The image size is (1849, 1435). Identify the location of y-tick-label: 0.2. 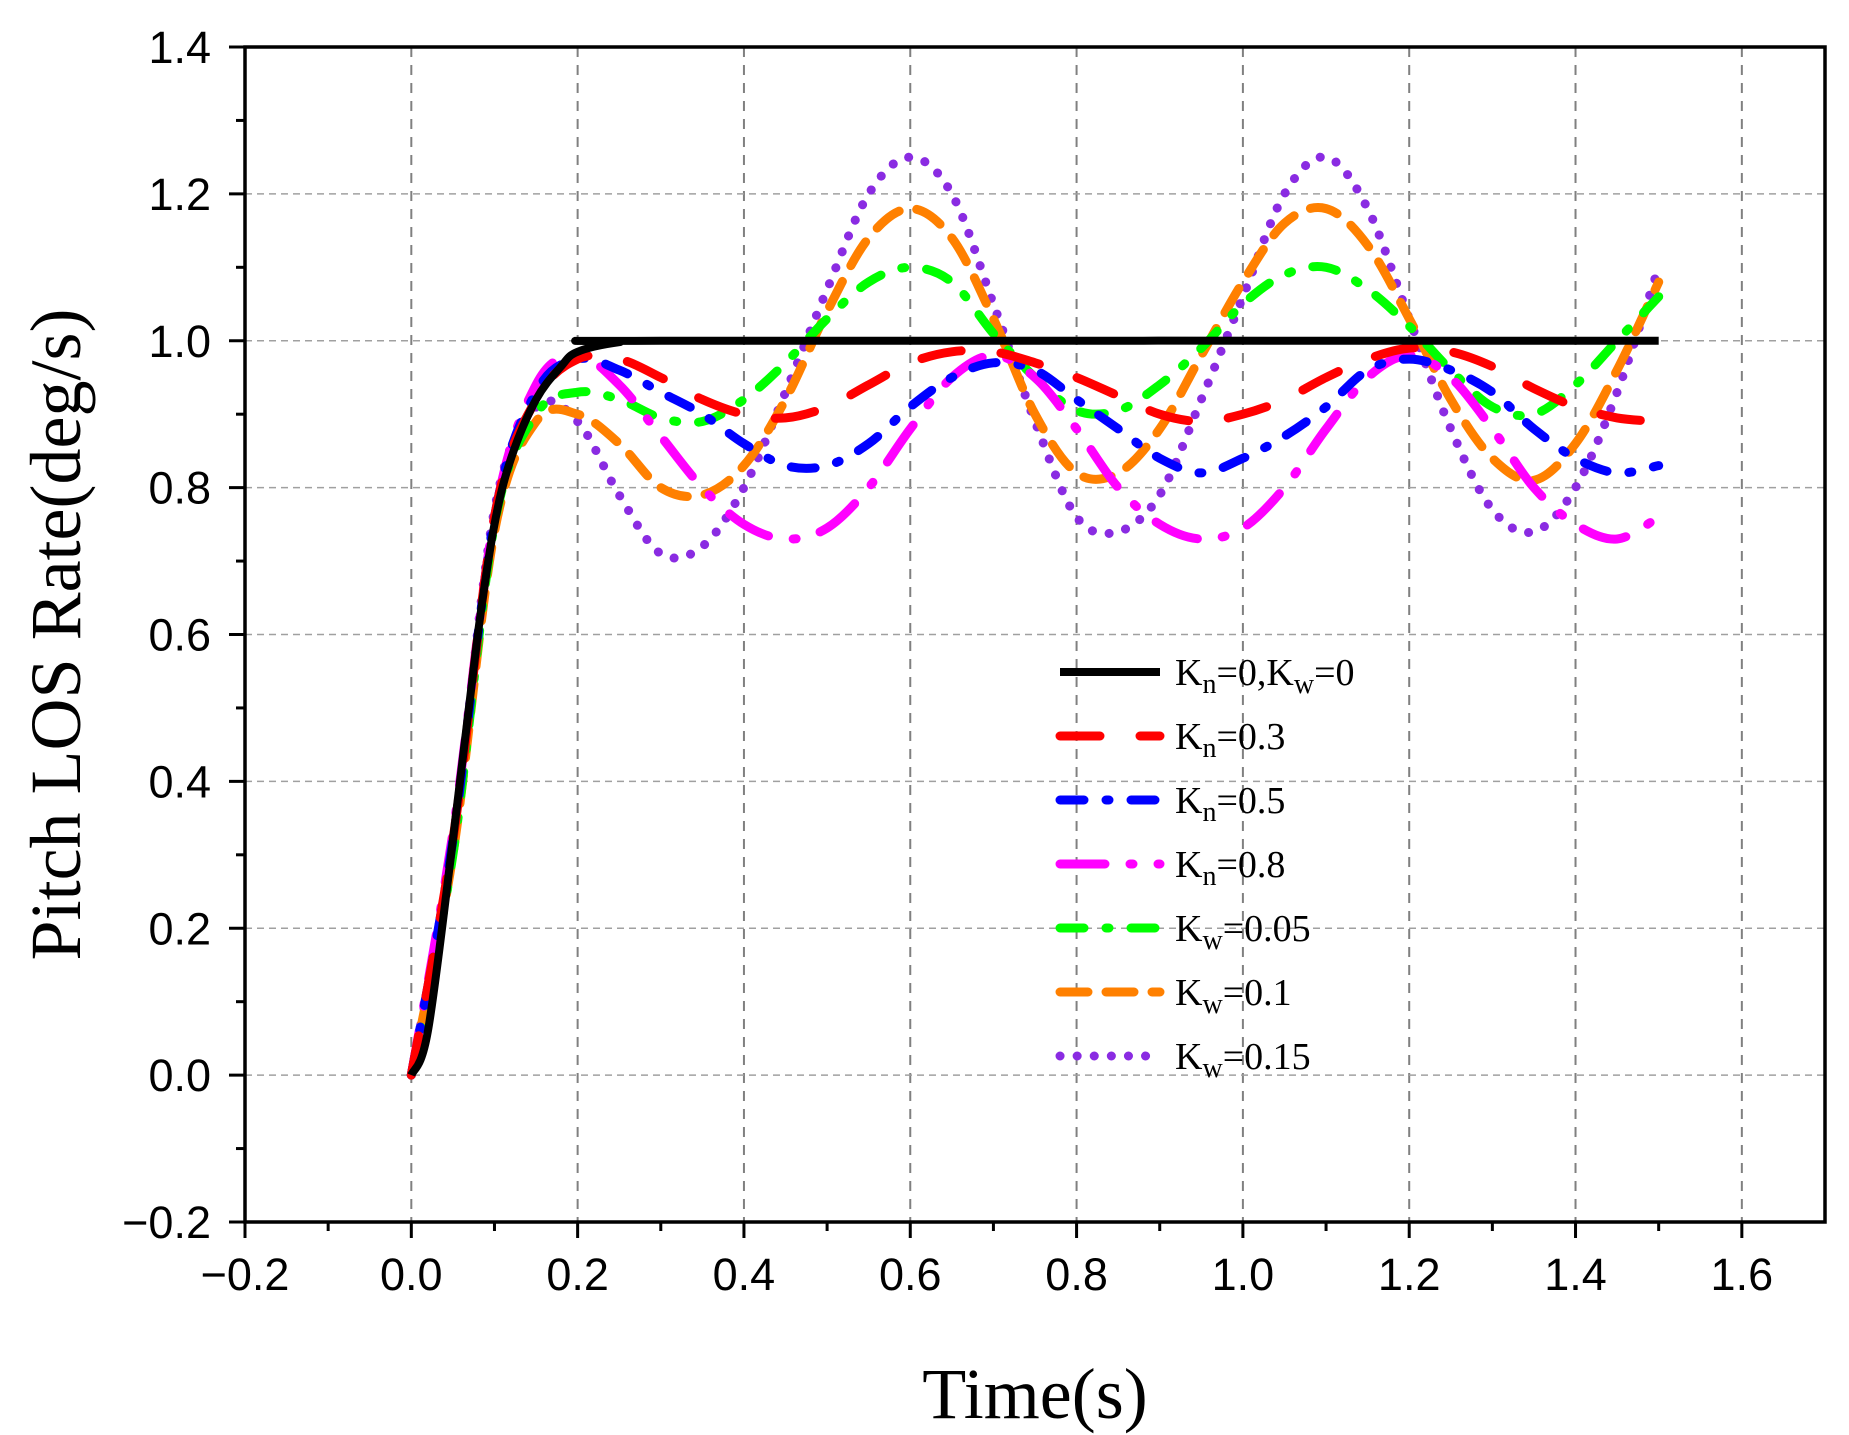
(179, 928).